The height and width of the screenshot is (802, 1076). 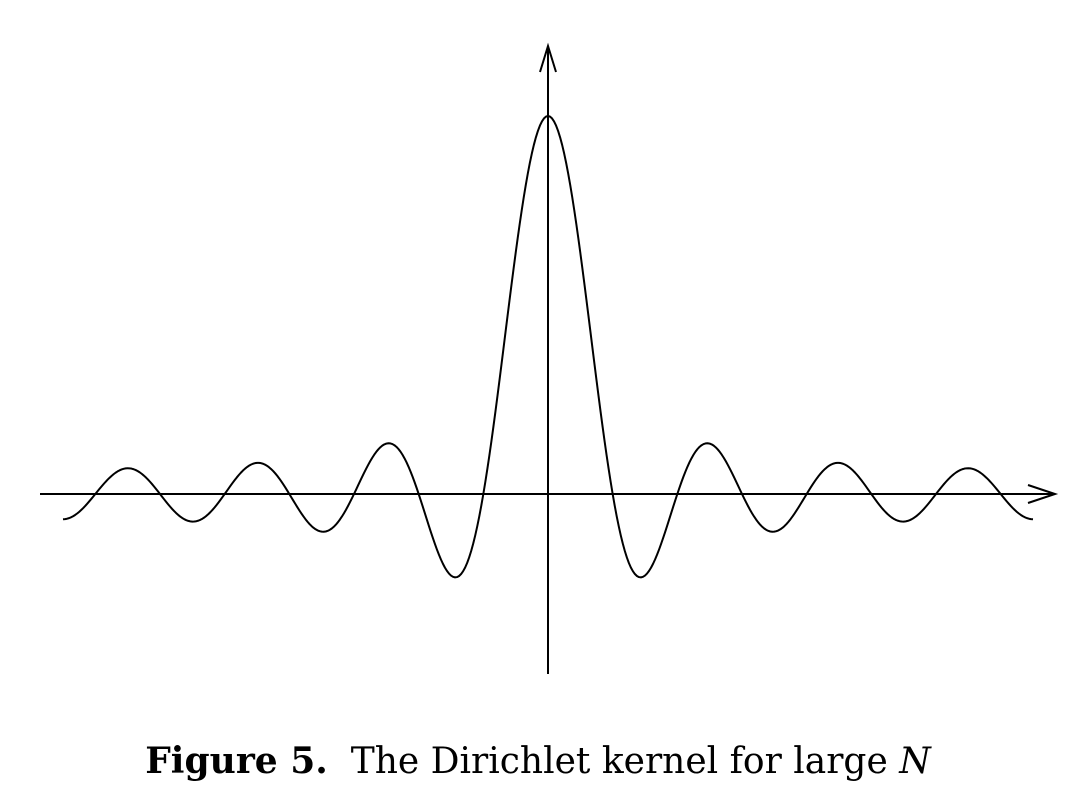 What do you see at coordinates (619, 761) in the screenshot?
I see `caption-text: The Dirichlet kernel for large` at bounding box center [619, 761].